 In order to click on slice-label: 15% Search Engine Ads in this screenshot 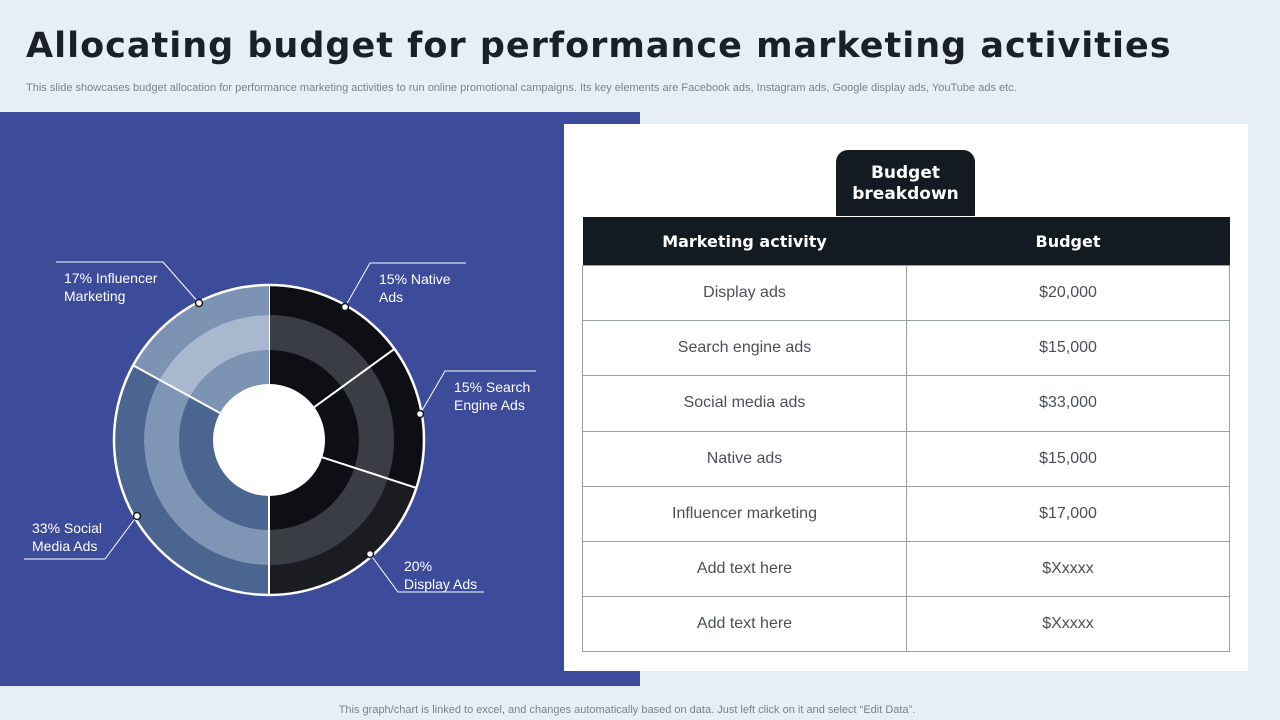, I will do `click(492, 396)`.